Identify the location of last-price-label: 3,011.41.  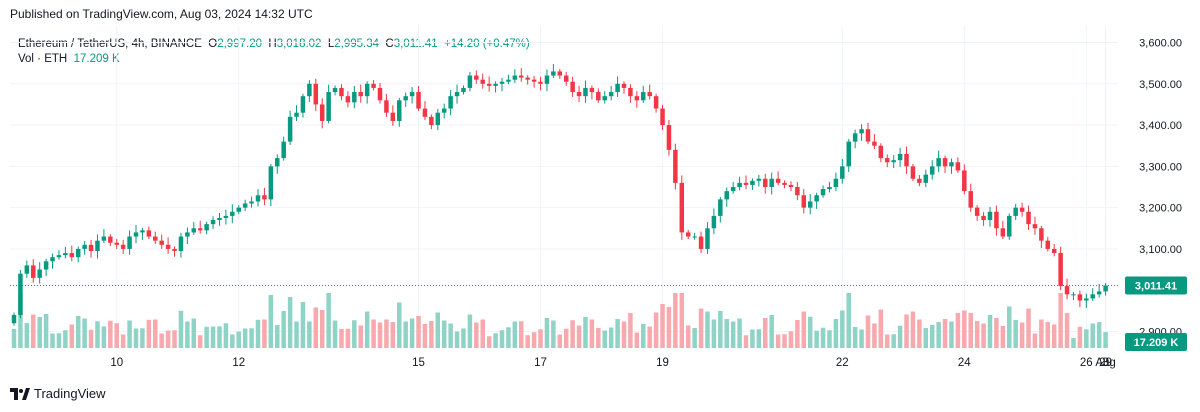
(1156, 286).